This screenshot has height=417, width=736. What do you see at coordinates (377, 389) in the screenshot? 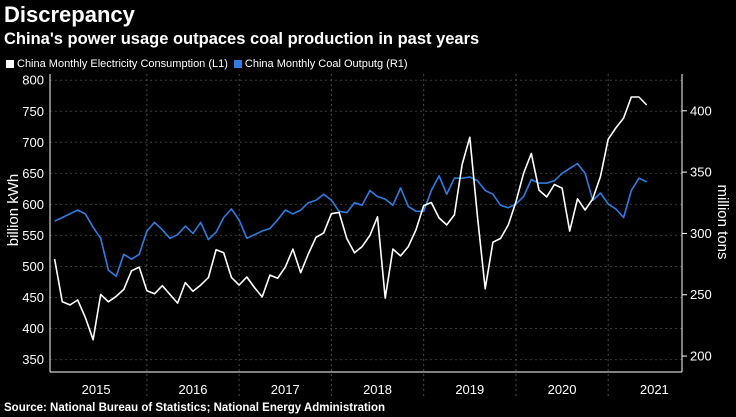
I see `x-tick-label-2018: 2018` at bounding box center [377, 389].